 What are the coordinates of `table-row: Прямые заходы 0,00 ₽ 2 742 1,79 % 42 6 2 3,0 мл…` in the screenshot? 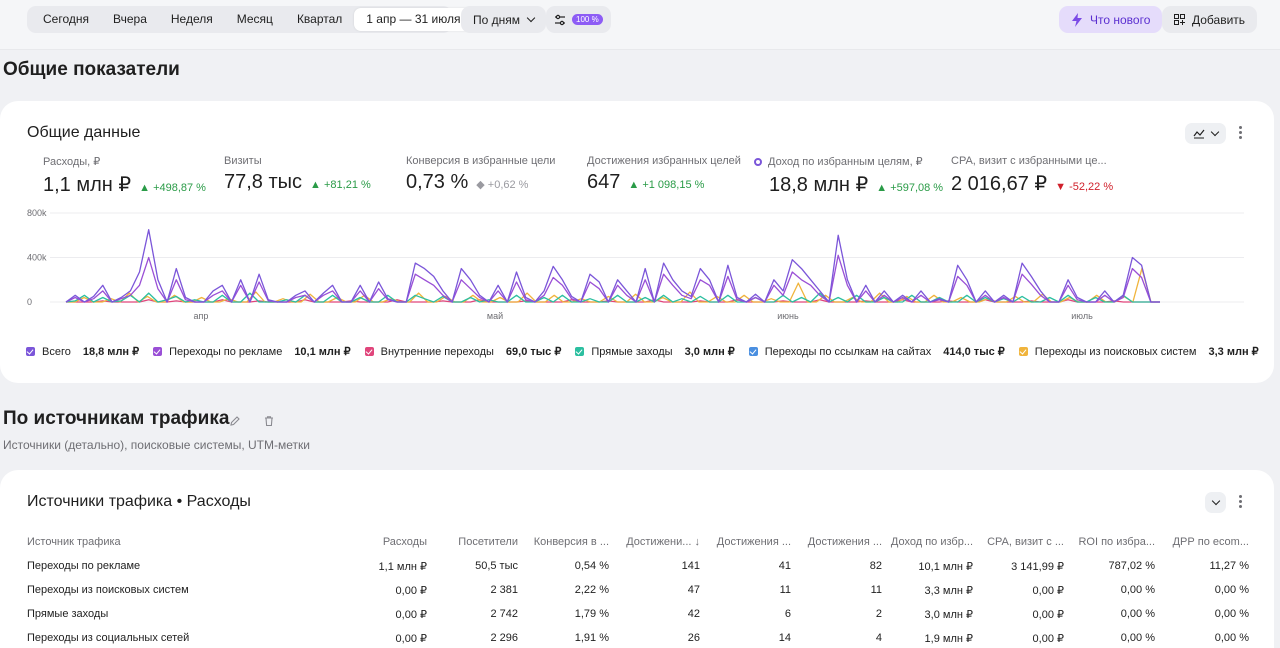 It's located at (638, 614).